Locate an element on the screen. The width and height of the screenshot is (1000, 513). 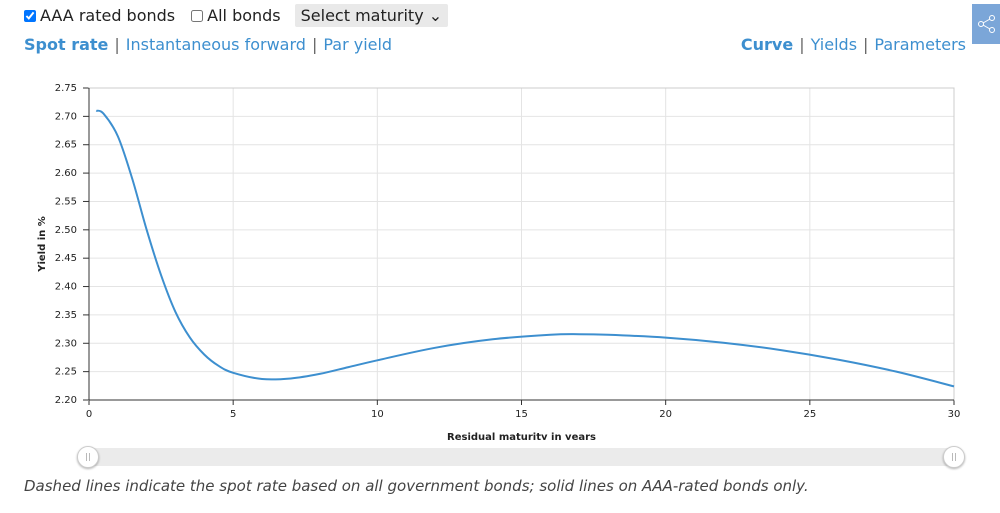
x-tick-label: 0 is located at coordinates (89, 414).